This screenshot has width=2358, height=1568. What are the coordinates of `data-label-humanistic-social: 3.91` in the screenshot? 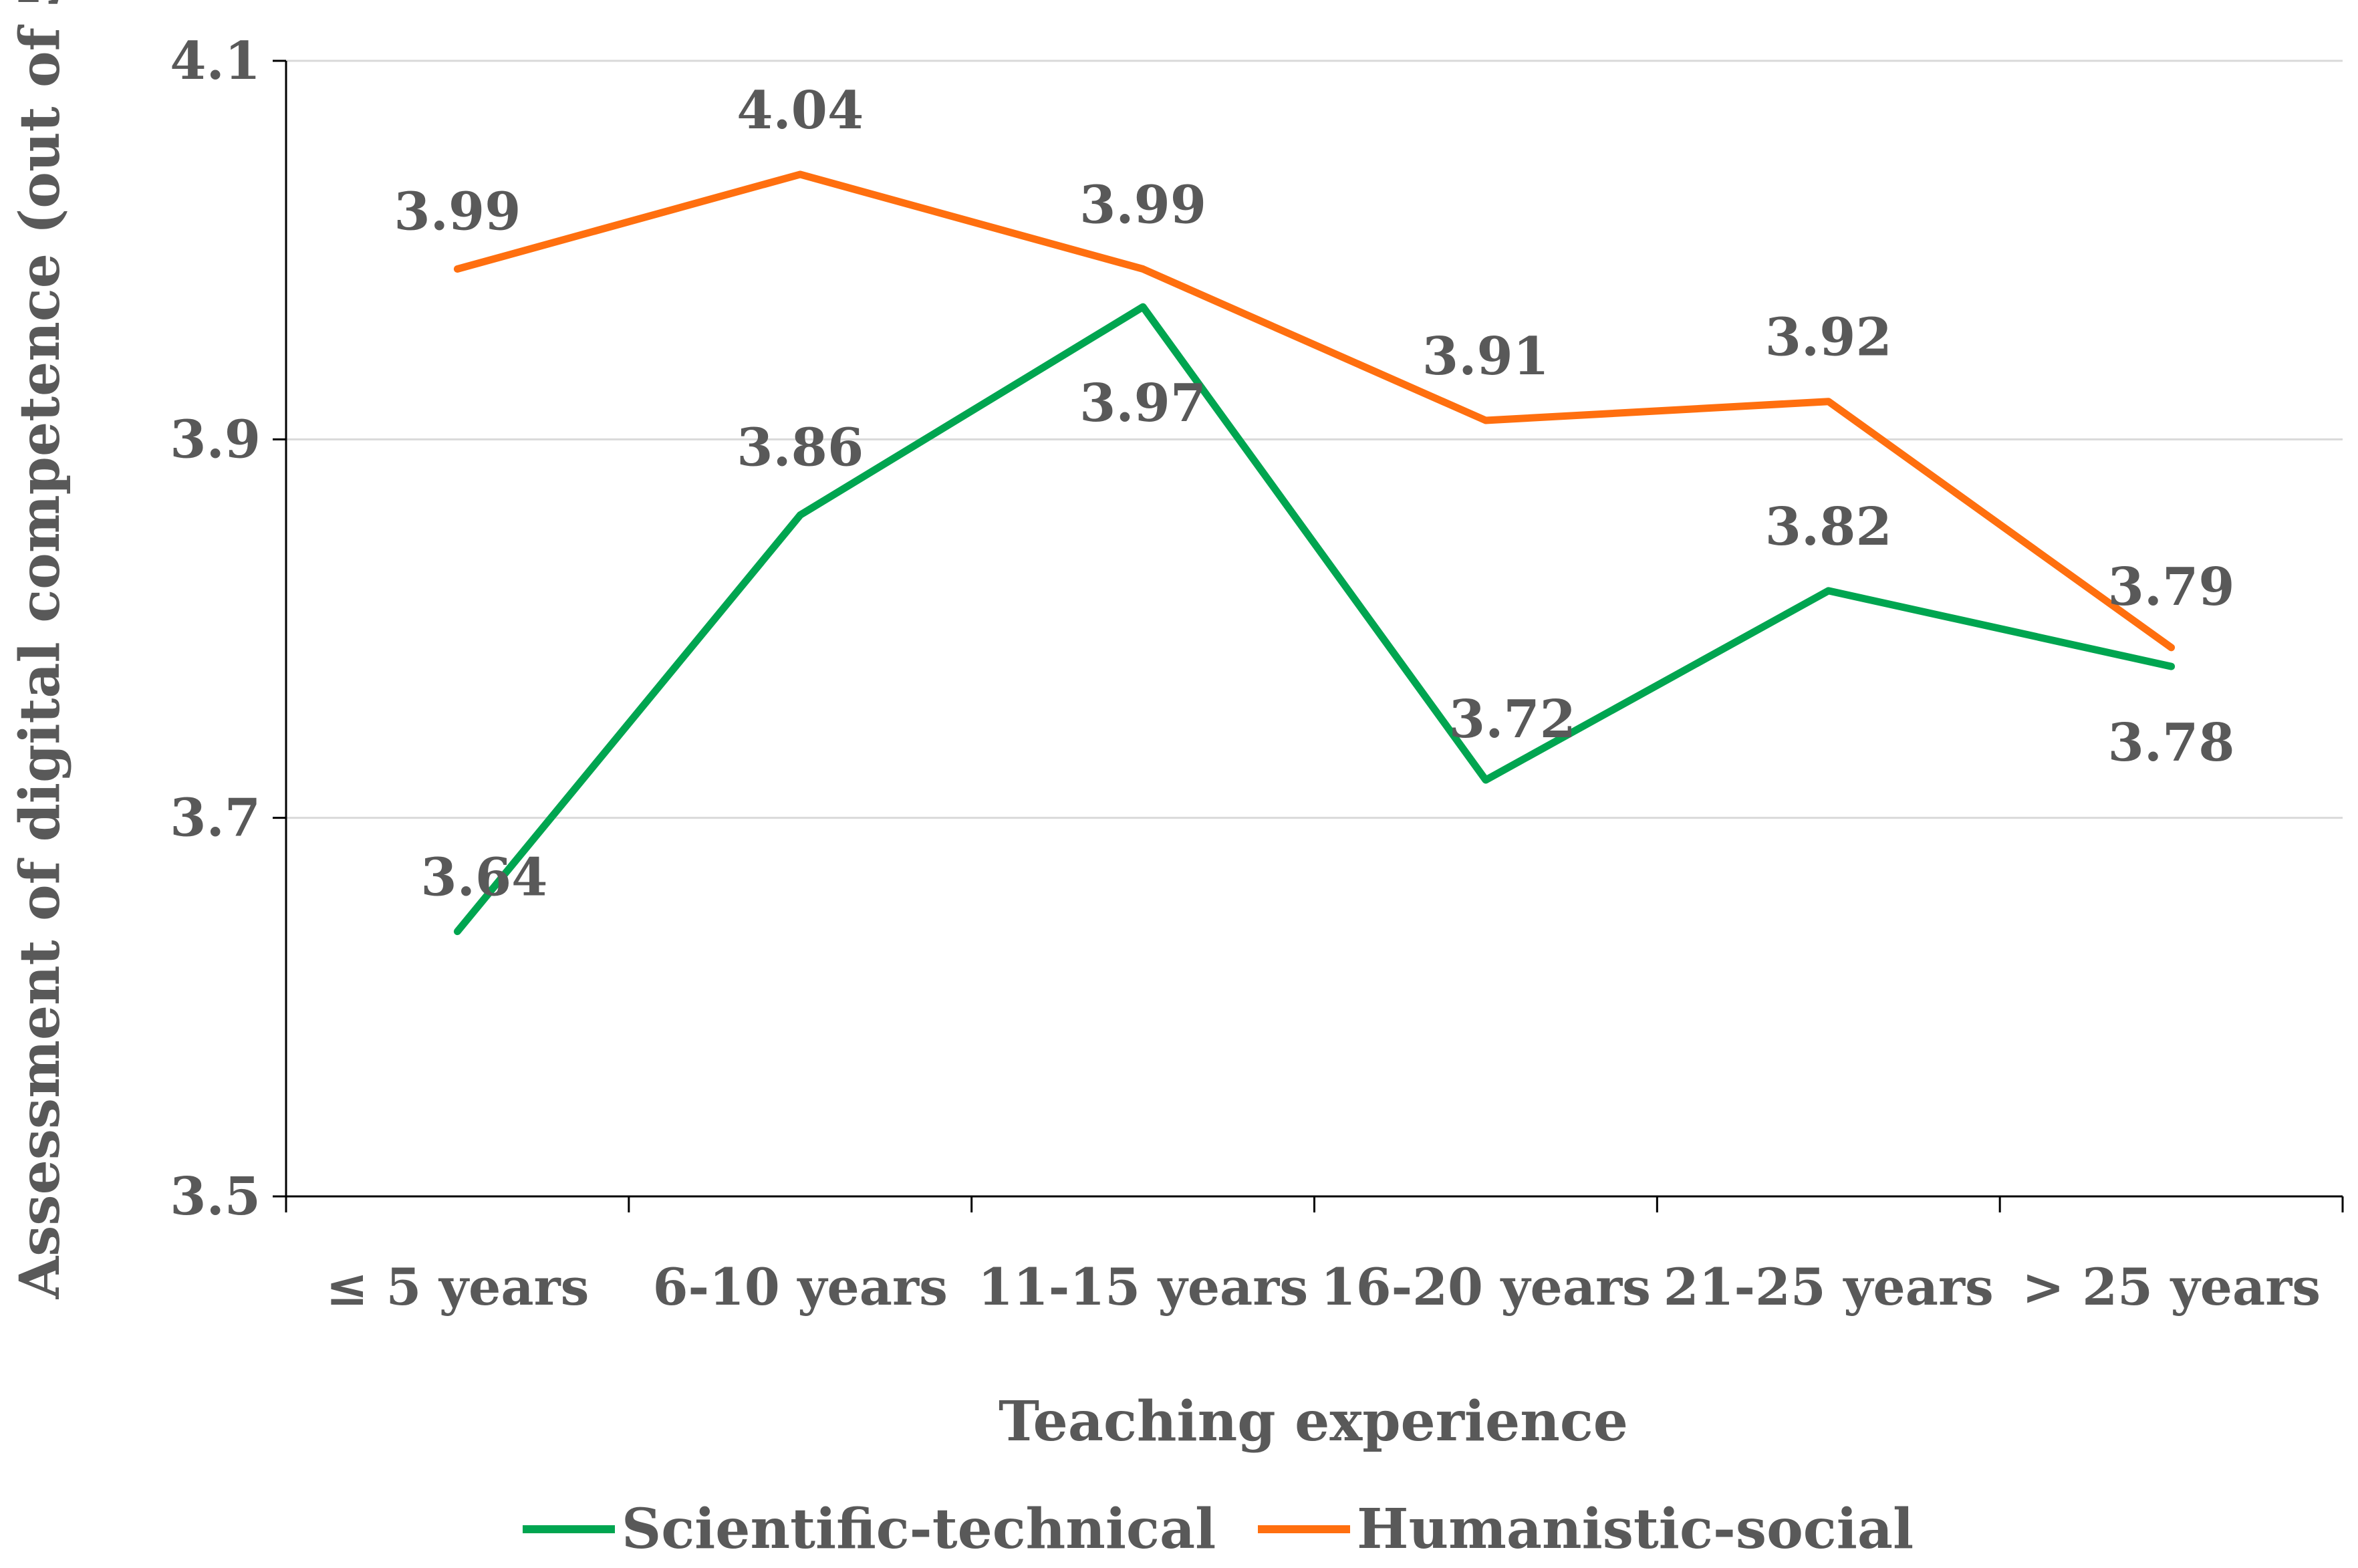 It's located at (1486, 356).